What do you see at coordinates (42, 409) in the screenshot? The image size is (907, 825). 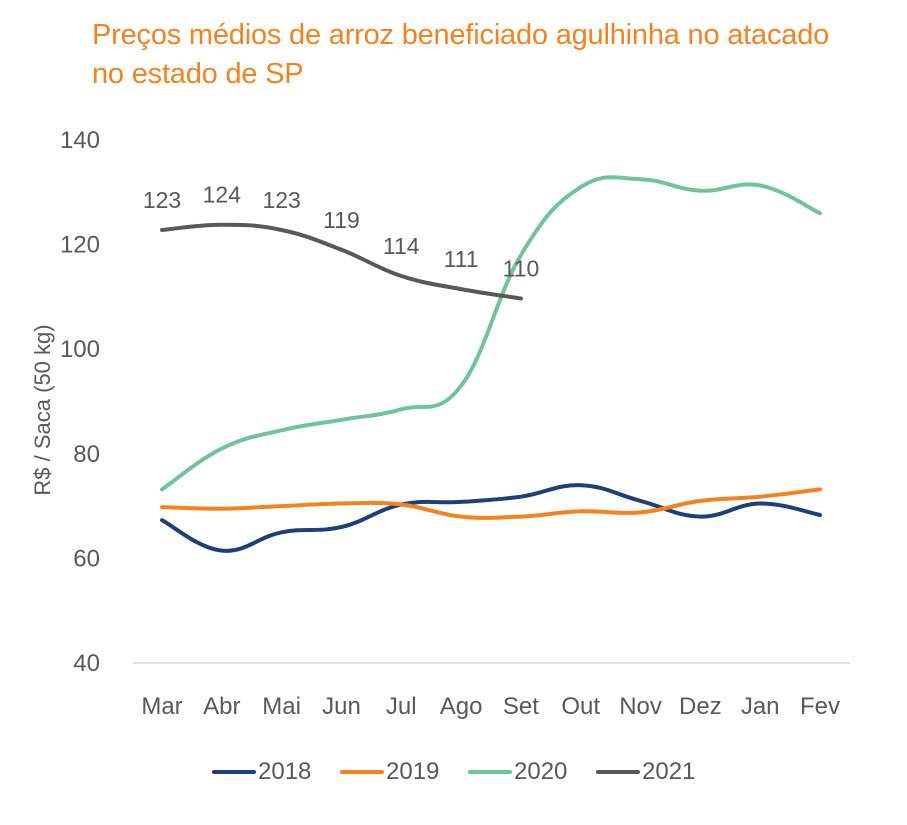 I see `y-axis-title: R$ / Saca (50 kg)` at bounding box center [42, 409].